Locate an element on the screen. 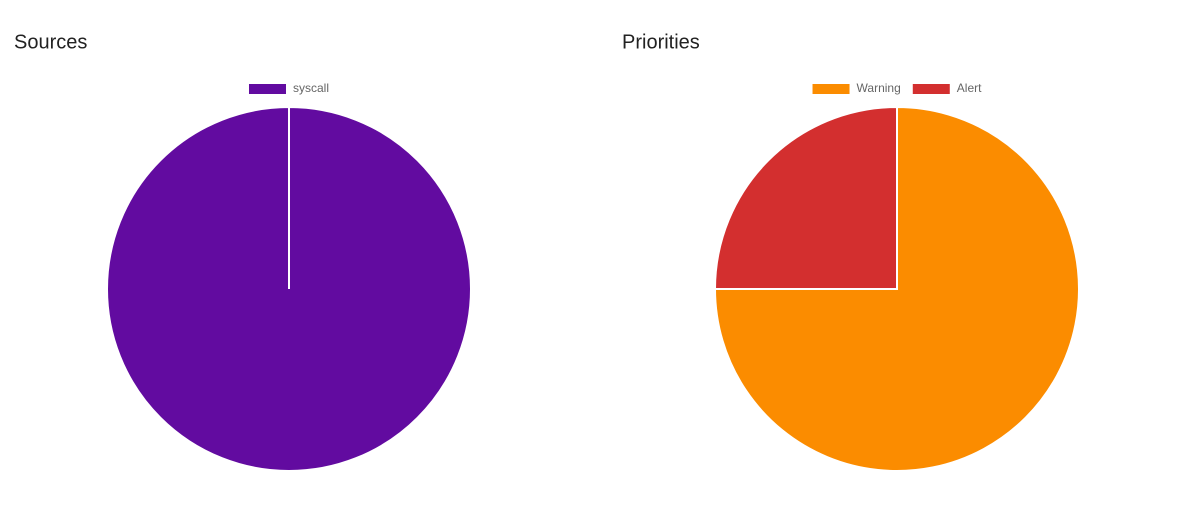 The image size is (1188, 514). legend: Warning Alert is located at coordinates (897, 88).